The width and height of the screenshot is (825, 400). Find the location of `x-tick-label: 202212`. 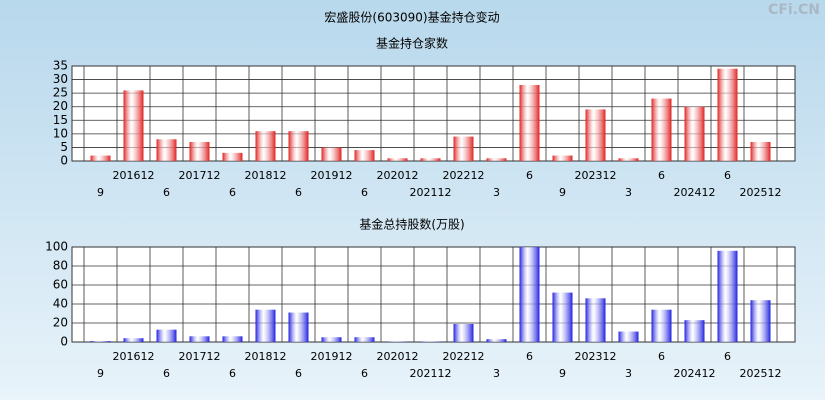

x-tick-label: 202212 is located at coordinates (464, 356).